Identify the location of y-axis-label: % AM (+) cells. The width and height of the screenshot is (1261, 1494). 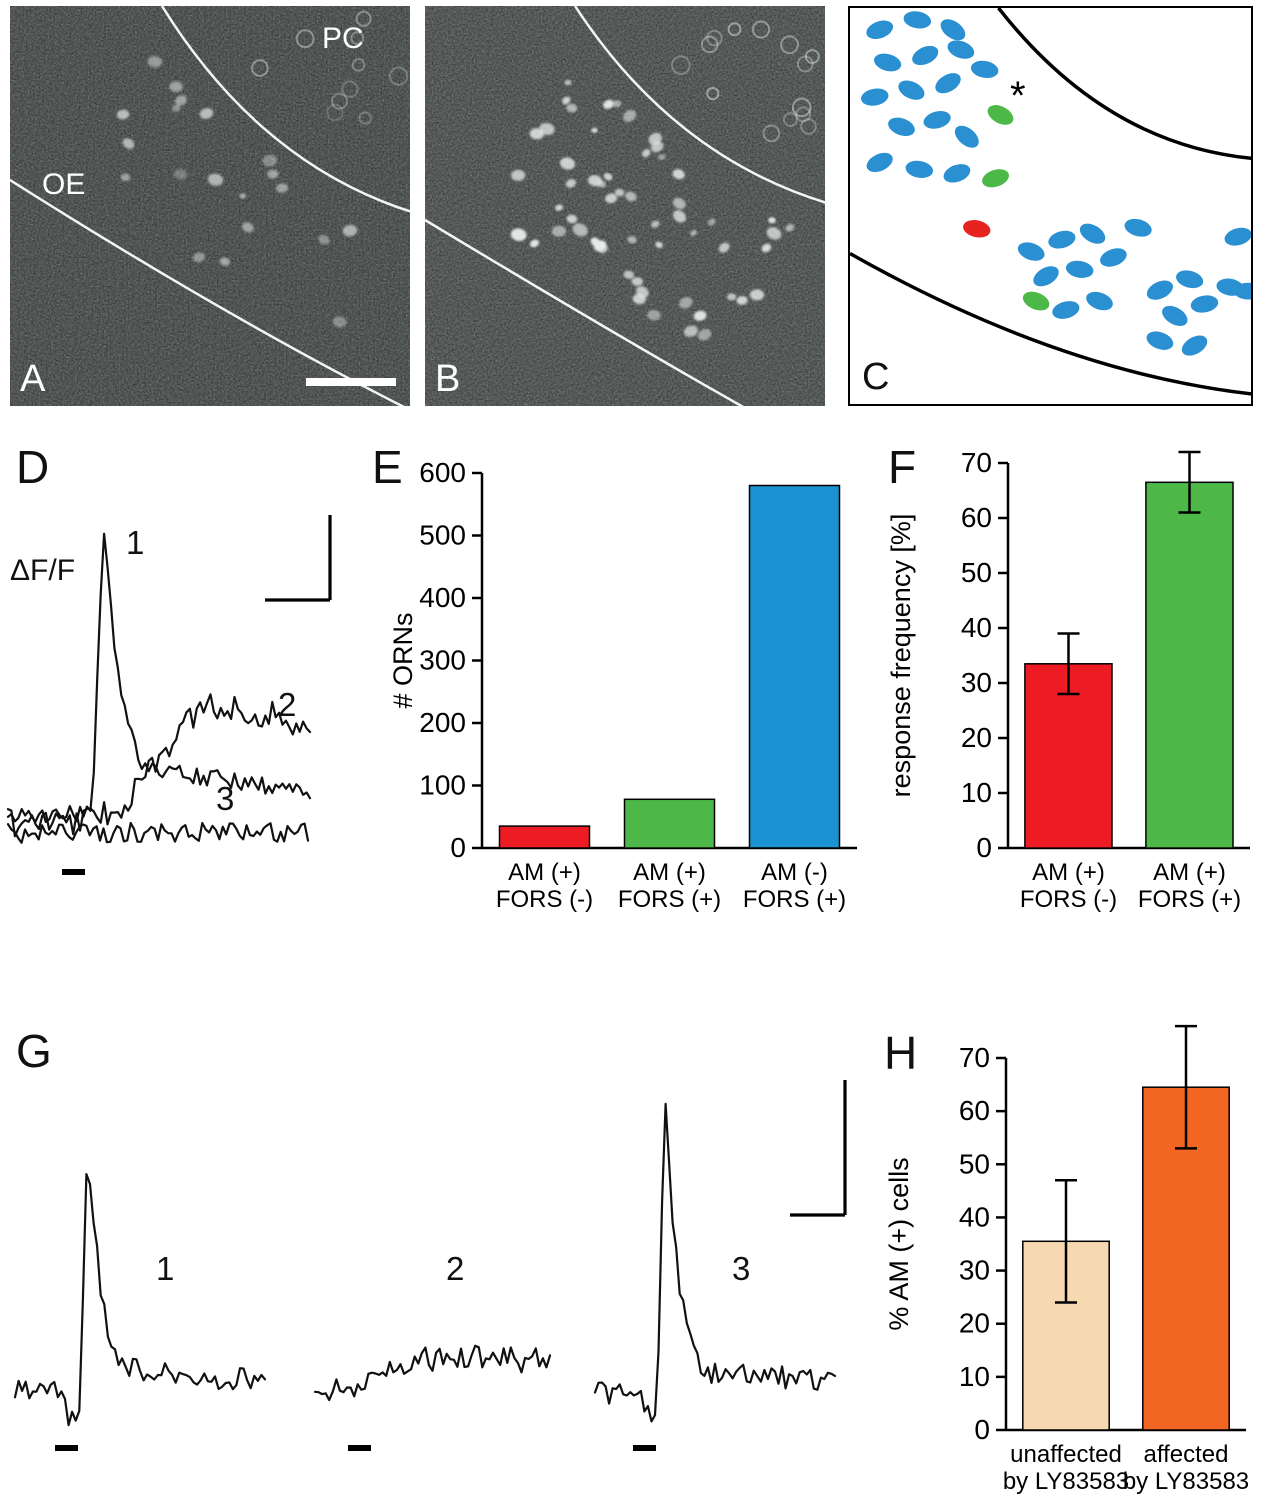
(899, 1243).